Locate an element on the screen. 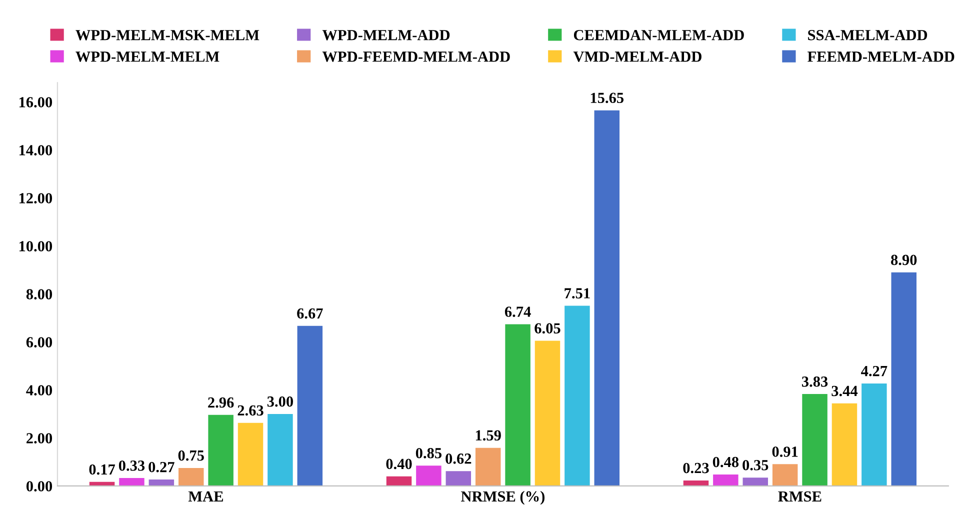 The image size is (958, 517). data-label: 8.90 is located at coordinates (904, 260).